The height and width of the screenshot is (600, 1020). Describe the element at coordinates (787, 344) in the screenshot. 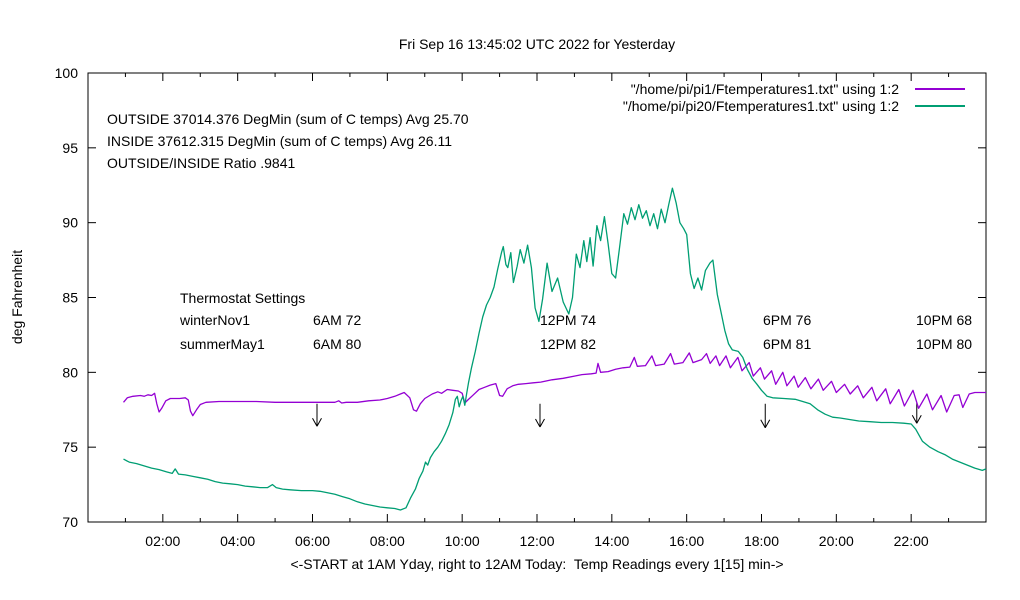

I see `thermostat-summer-6pm: 6PM 81` at that location.